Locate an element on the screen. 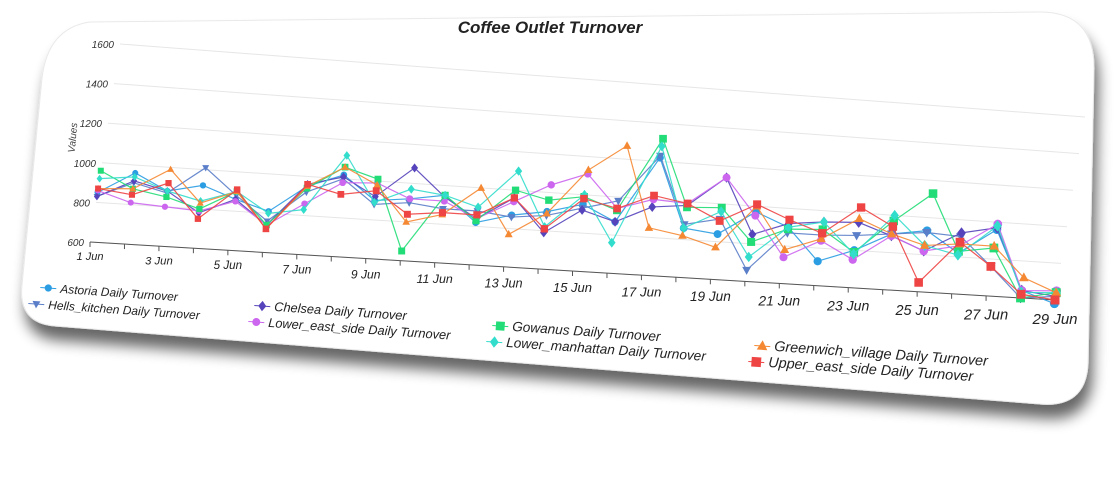 The height and width of the screenshot is (480, 1116). y-axis-label: Values is located at coordinates (74, 137).